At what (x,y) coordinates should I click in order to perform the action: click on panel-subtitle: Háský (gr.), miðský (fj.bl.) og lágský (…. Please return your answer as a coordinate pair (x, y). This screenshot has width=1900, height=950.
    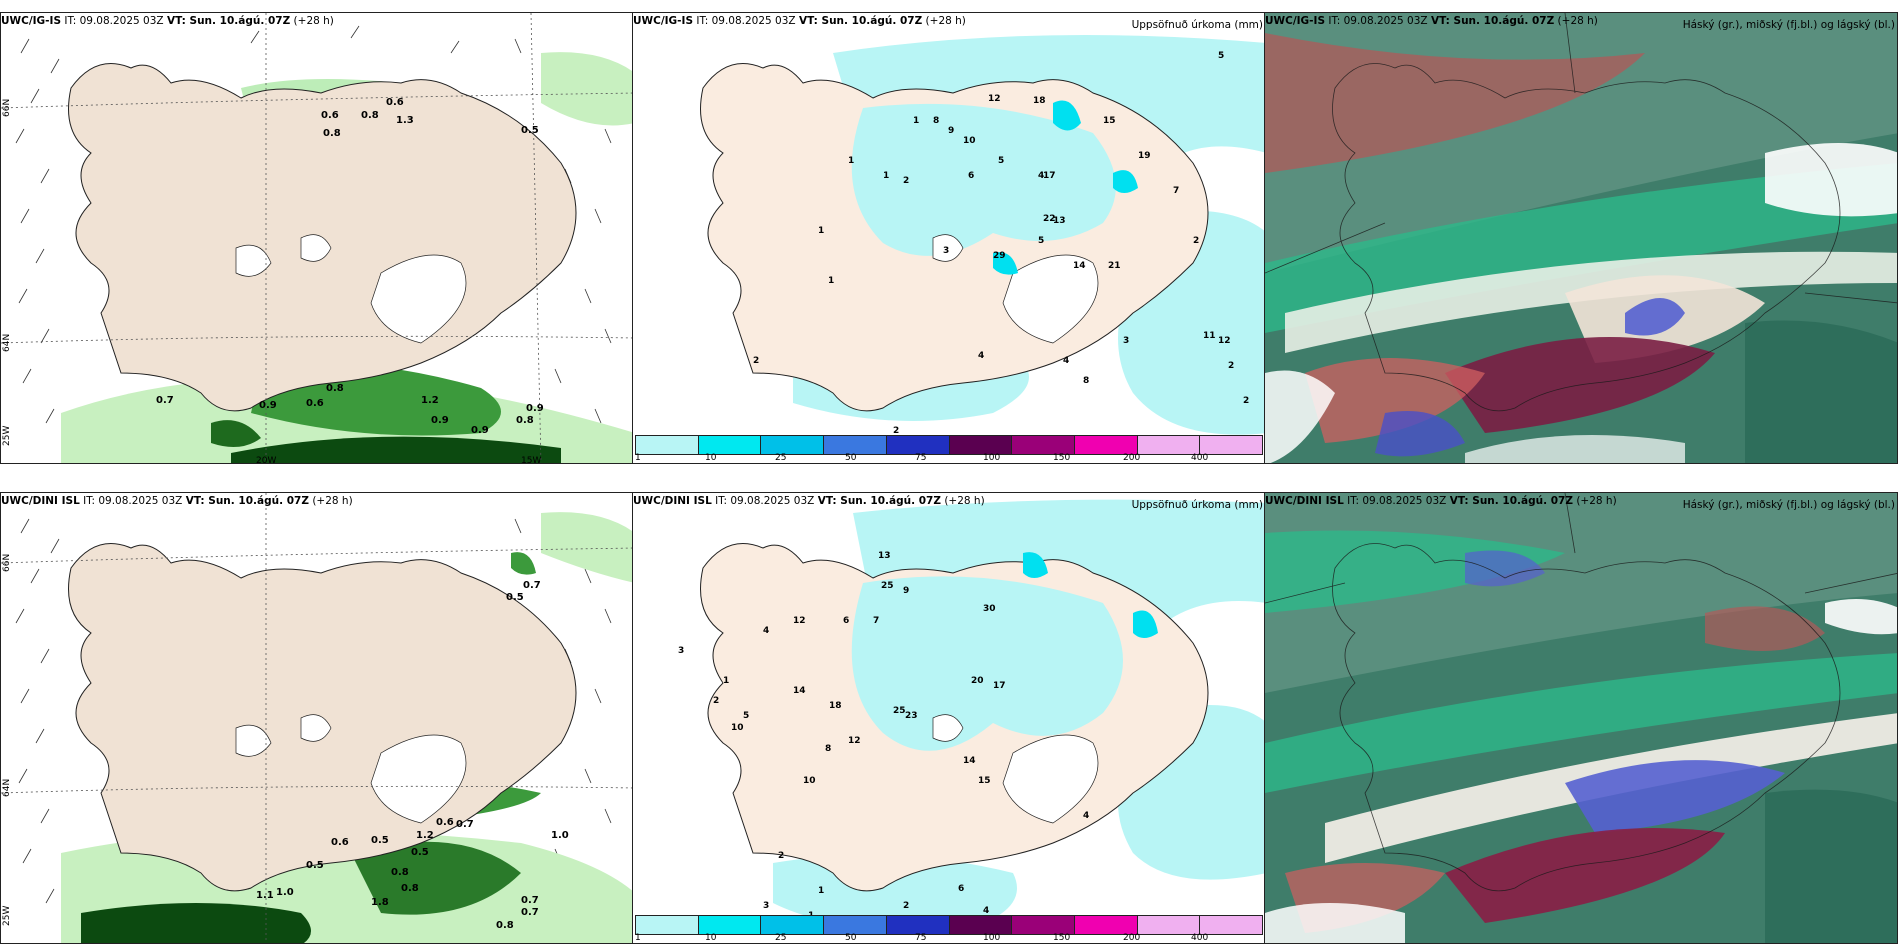
    Looking at the image, I should click on (1788, 25).